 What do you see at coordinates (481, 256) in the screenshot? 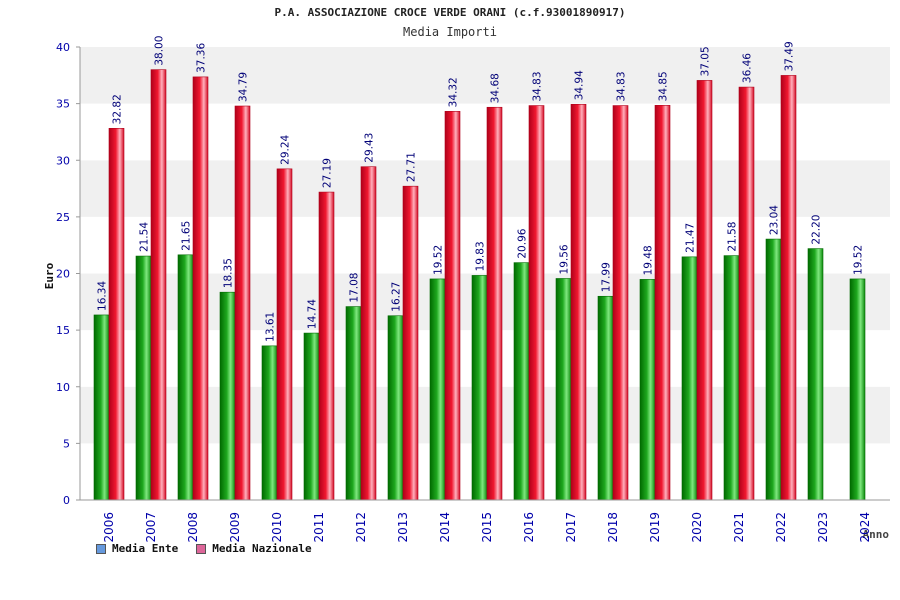
I see `data-label: 19.83` at bounding box center [481, 256].